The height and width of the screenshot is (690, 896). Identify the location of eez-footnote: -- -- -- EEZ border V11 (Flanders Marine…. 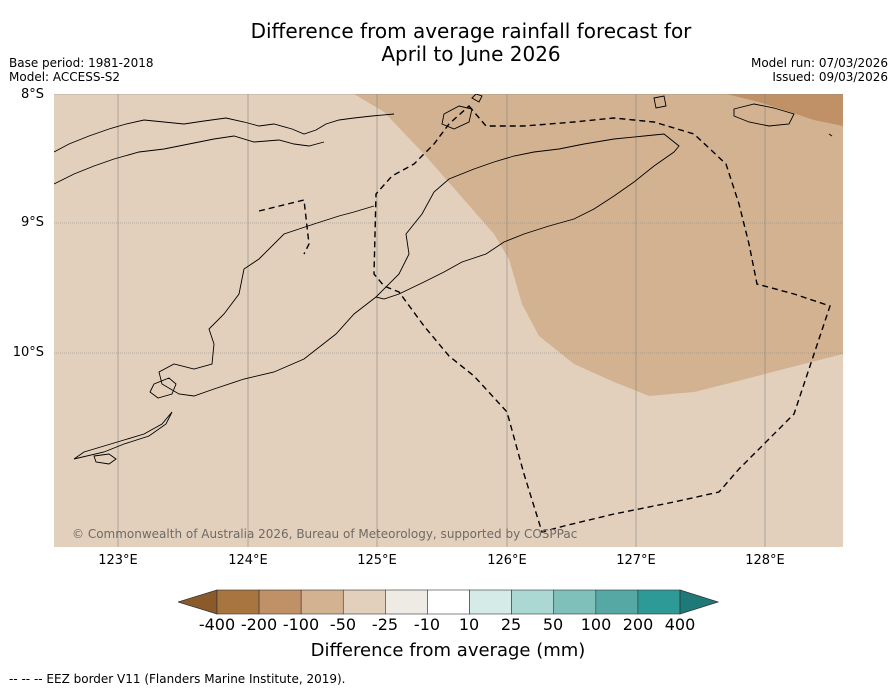
(177, 679).